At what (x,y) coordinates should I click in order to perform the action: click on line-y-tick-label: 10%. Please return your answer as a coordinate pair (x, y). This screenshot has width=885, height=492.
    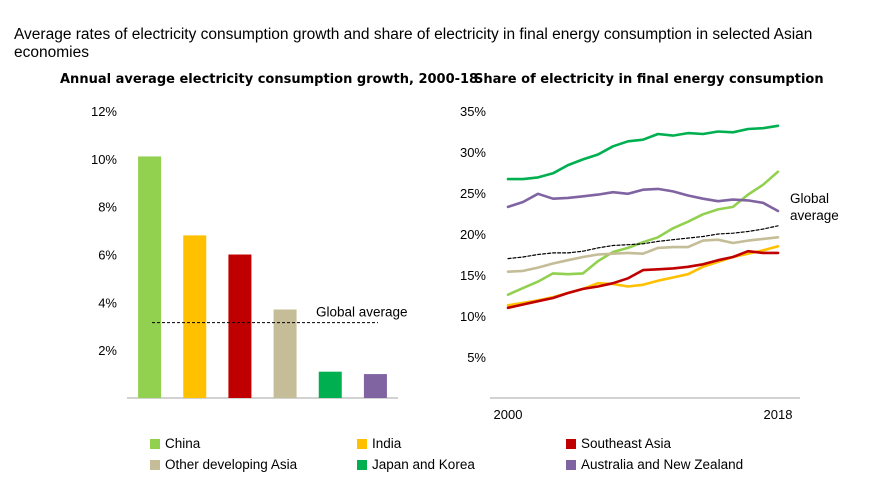
    Looking at the image, I should click on (473, 316).